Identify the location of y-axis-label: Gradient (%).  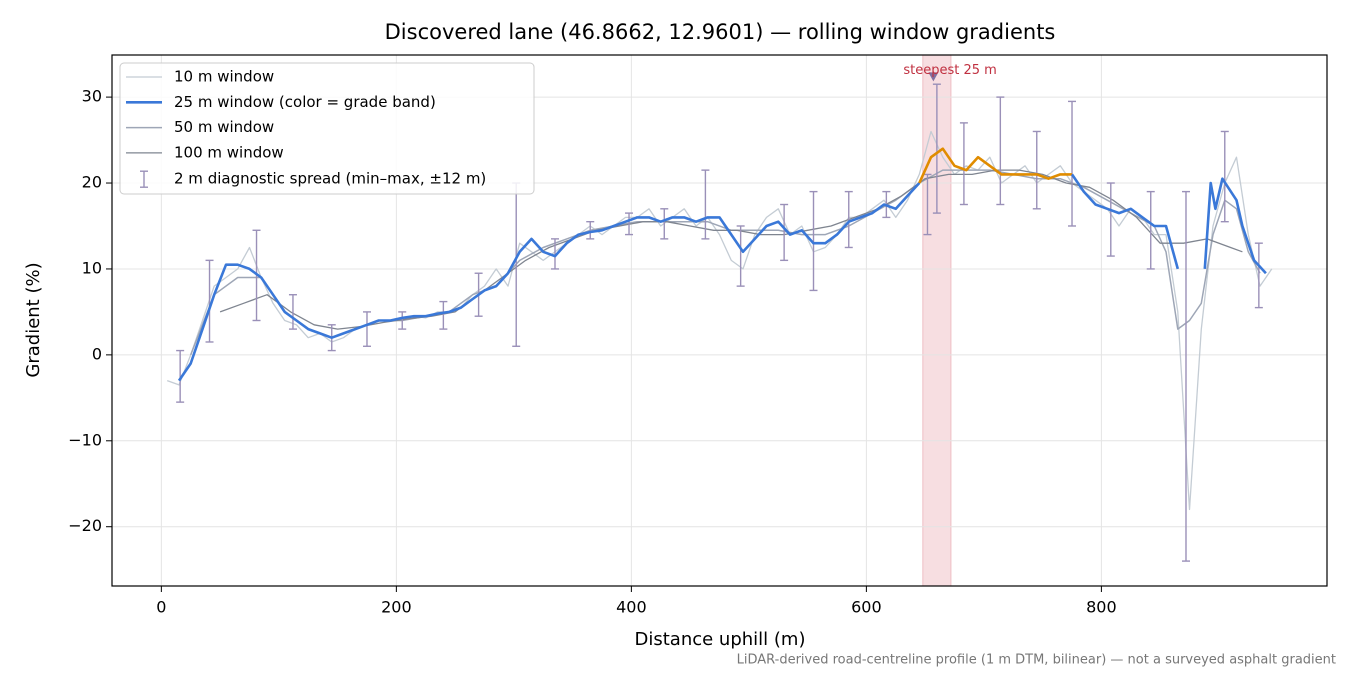
(33, 319).